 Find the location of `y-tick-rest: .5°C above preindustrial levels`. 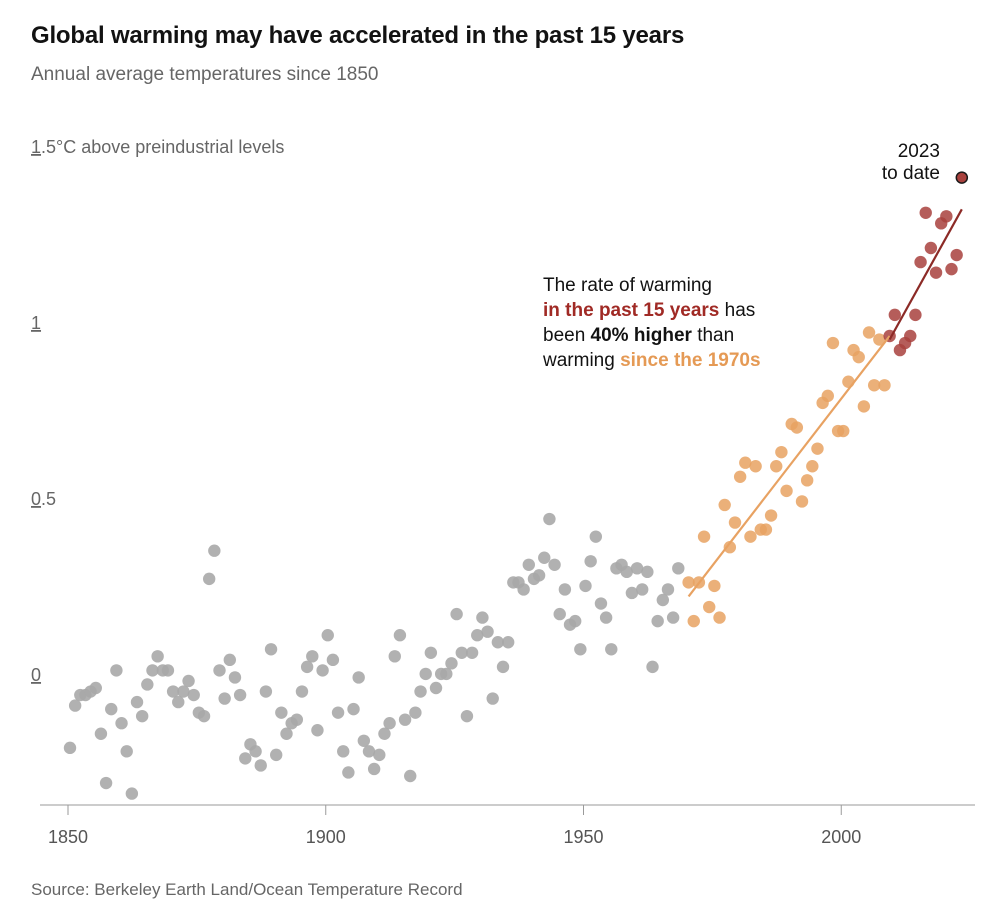

y-tick-rest: .5°C above preindustrial levels is located at coordinates (162, 147).